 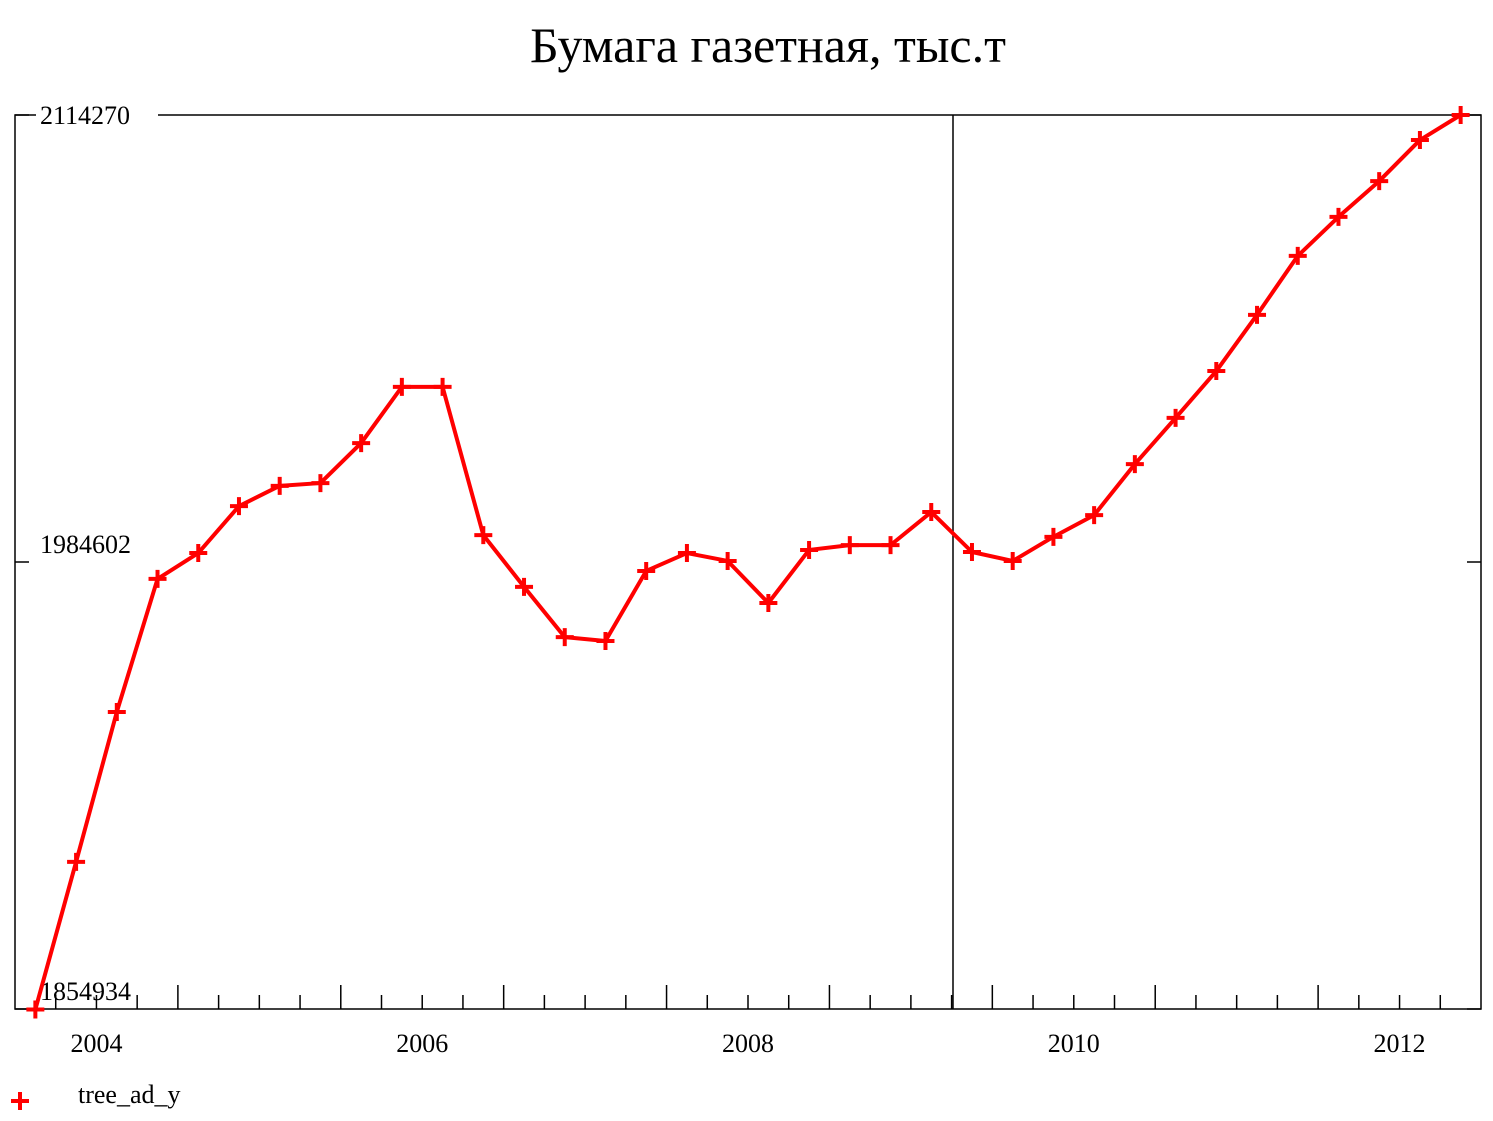 I want to click on x-tick-label: 2004, so click(x=96, y=1043).